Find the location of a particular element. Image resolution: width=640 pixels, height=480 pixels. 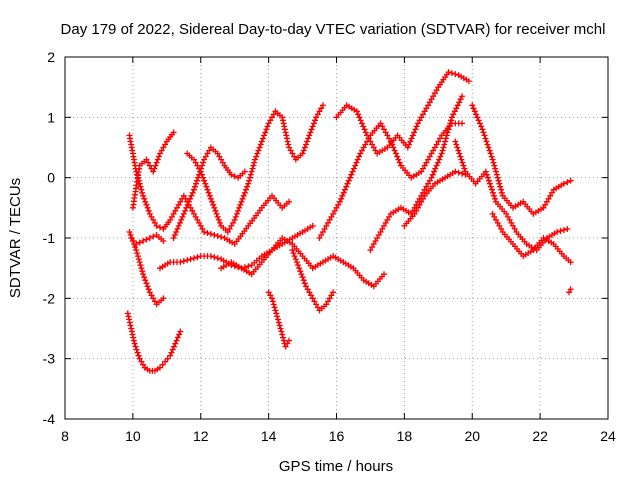

series-sat-r is located at coordinates (531, 238).